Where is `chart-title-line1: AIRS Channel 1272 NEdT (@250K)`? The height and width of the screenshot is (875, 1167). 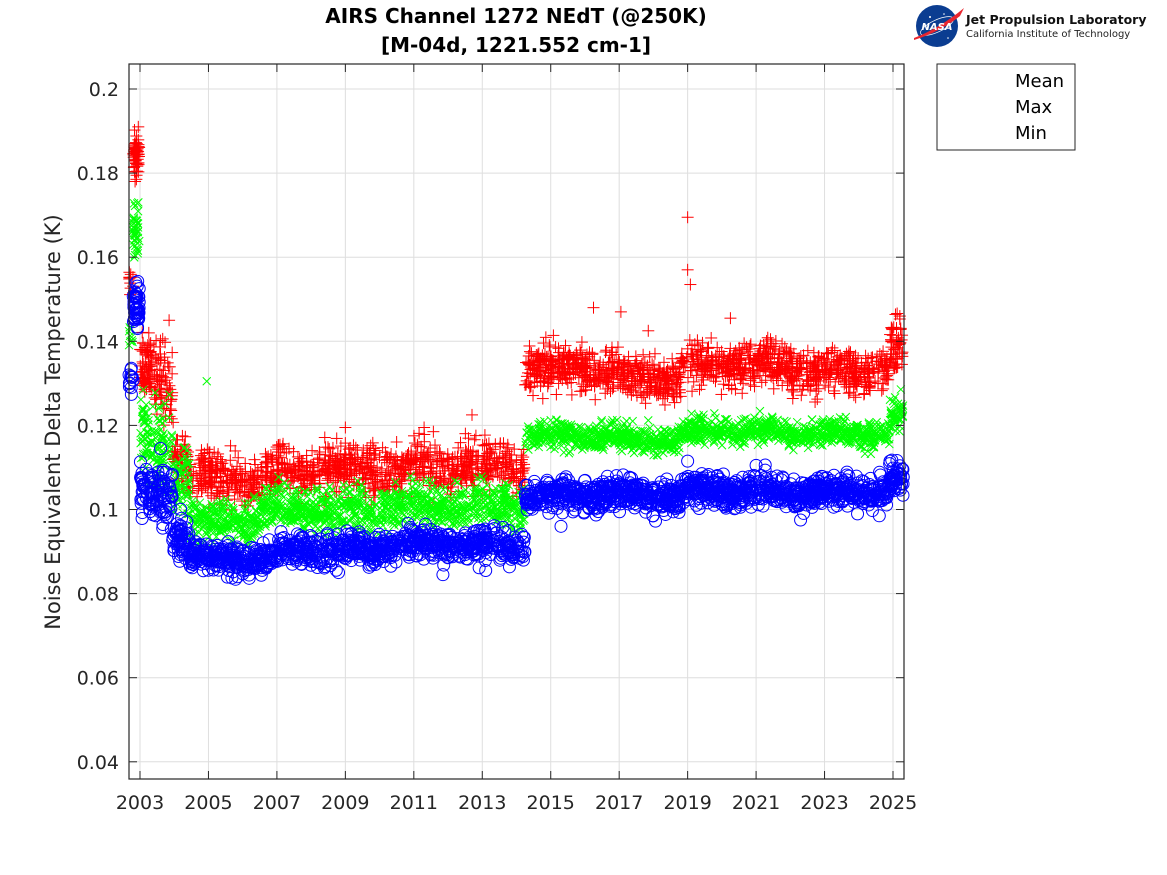
chart-title-line1: AIRS Channel 1272 NEdT (@250K) is located at coordinates (515, 16).